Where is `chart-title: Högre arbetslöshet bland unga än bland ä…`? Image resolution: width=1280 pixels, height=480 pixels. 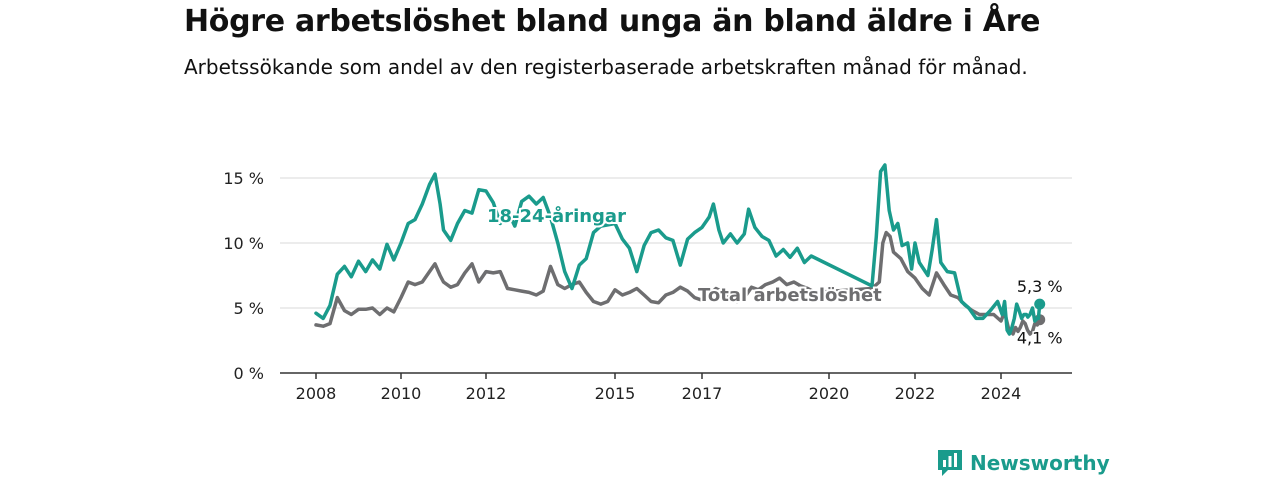
chart-title: Högre arbetslöshet bland unga än bland ä… is located at coordinates (612, 21).